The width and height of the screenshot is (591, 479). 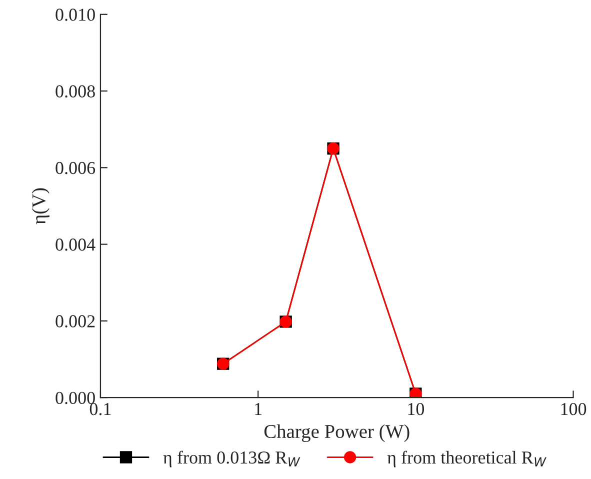 I want to click on x-tick-label: 1, so click(x=258, y=409).